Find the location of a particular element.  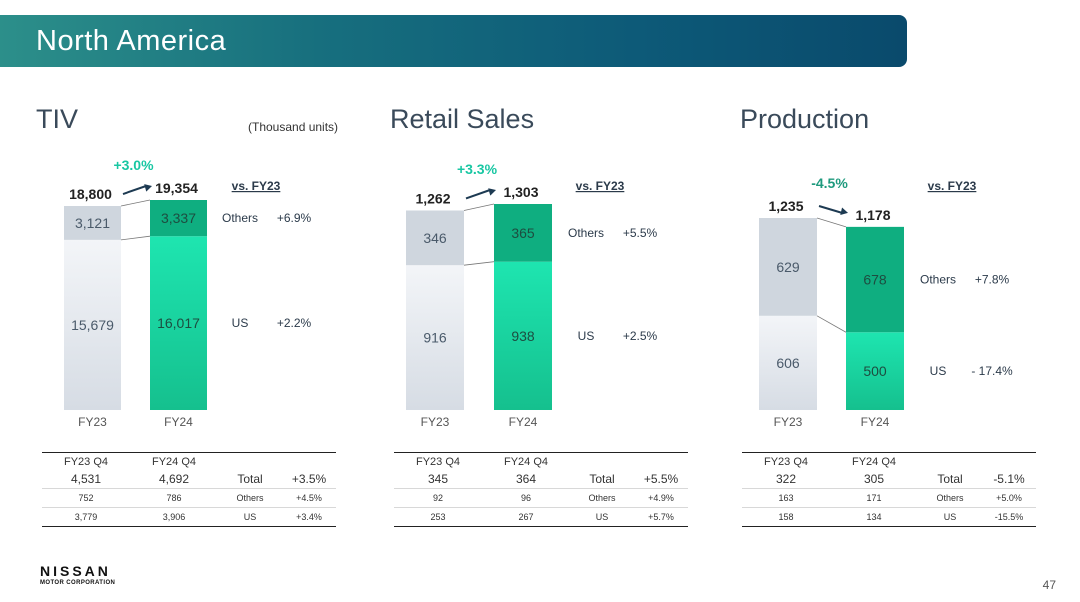

production-qt-cell: 134 is located at coordinates (874, 517).